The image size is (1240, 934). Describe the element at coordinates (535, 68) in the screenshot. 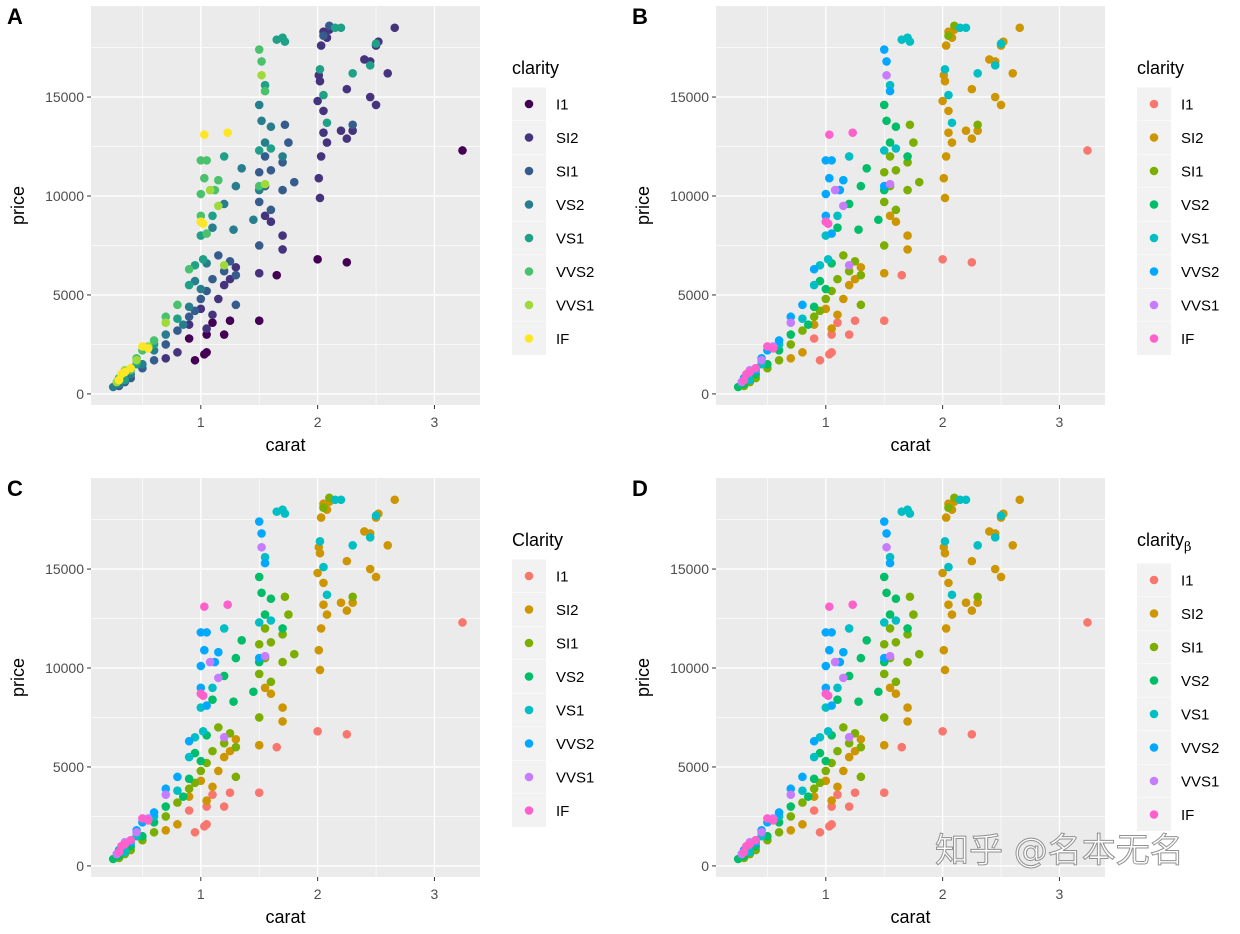

I see `legend-title-text: clarity` at that location.